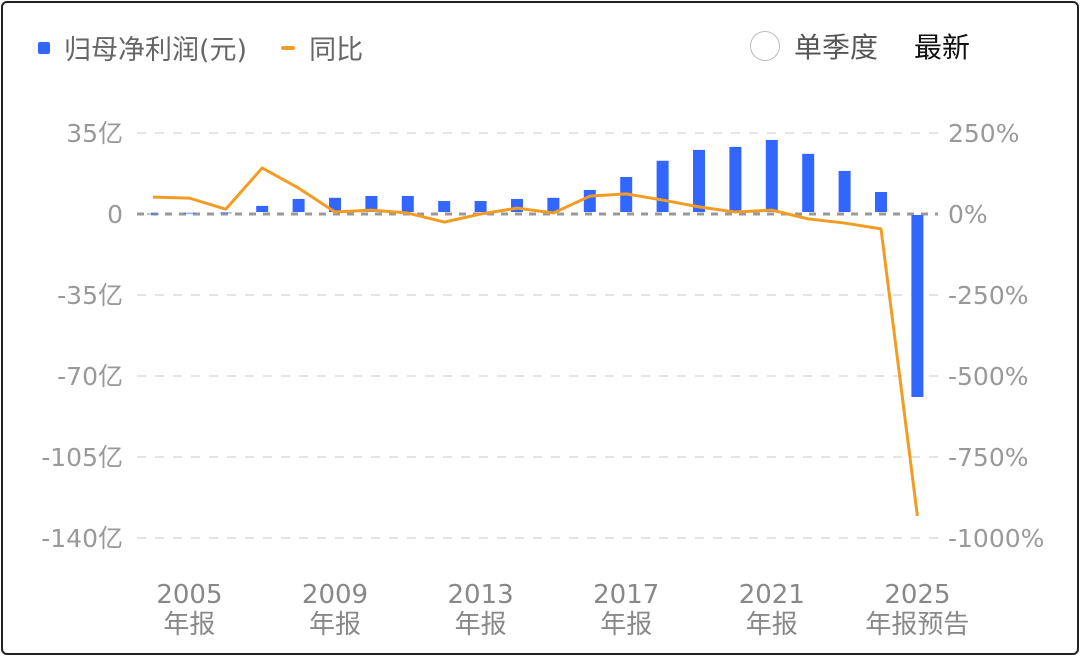  Describe the element at coordinates (917, 595) in the screenshot. I see `x-tick-year: 2025` at that location.